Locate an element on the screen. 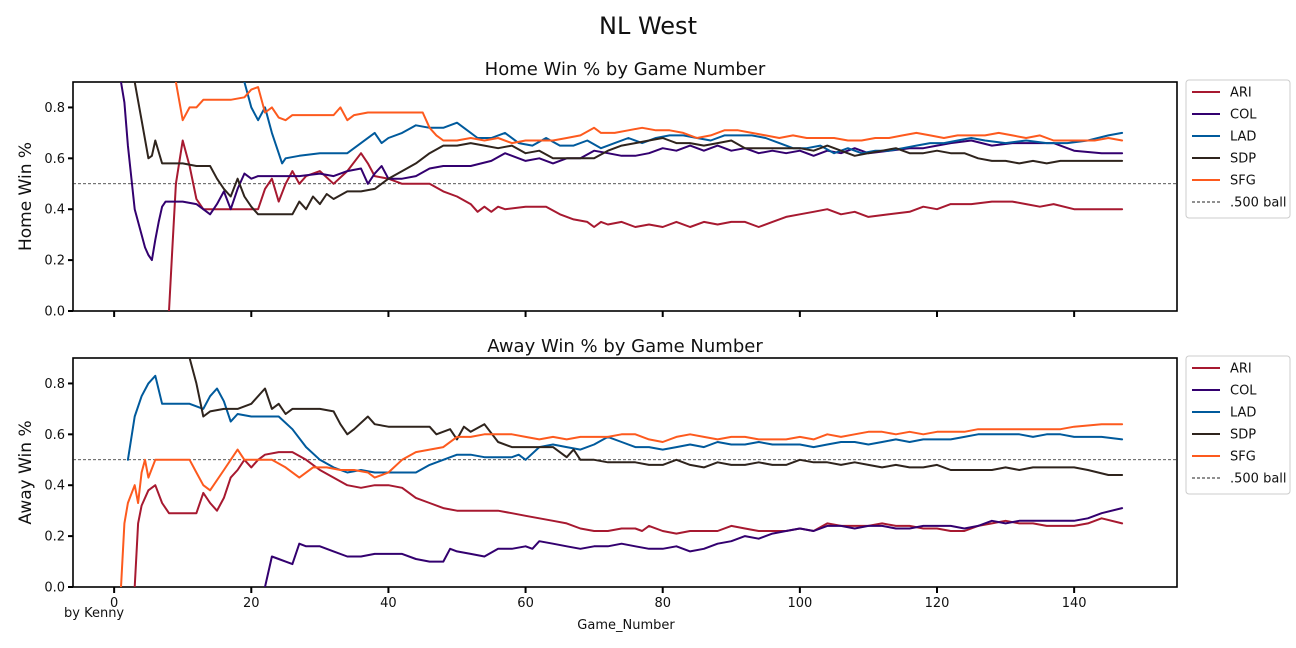  x-tick-label: 20 is located at coordinates (251, 603).